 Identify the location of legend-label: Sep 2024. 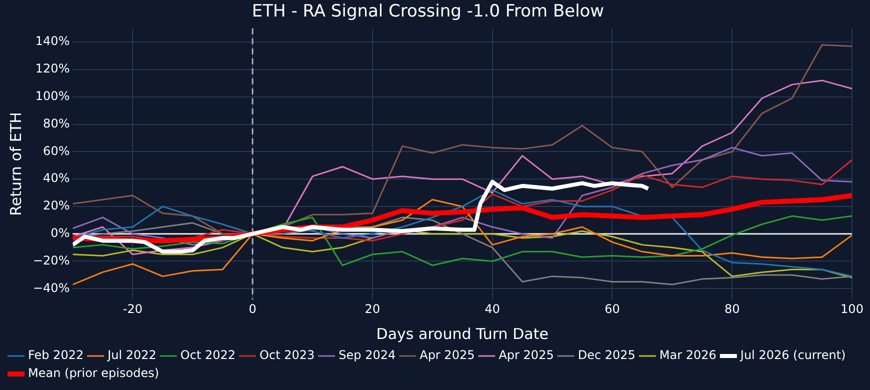
(367, 355).